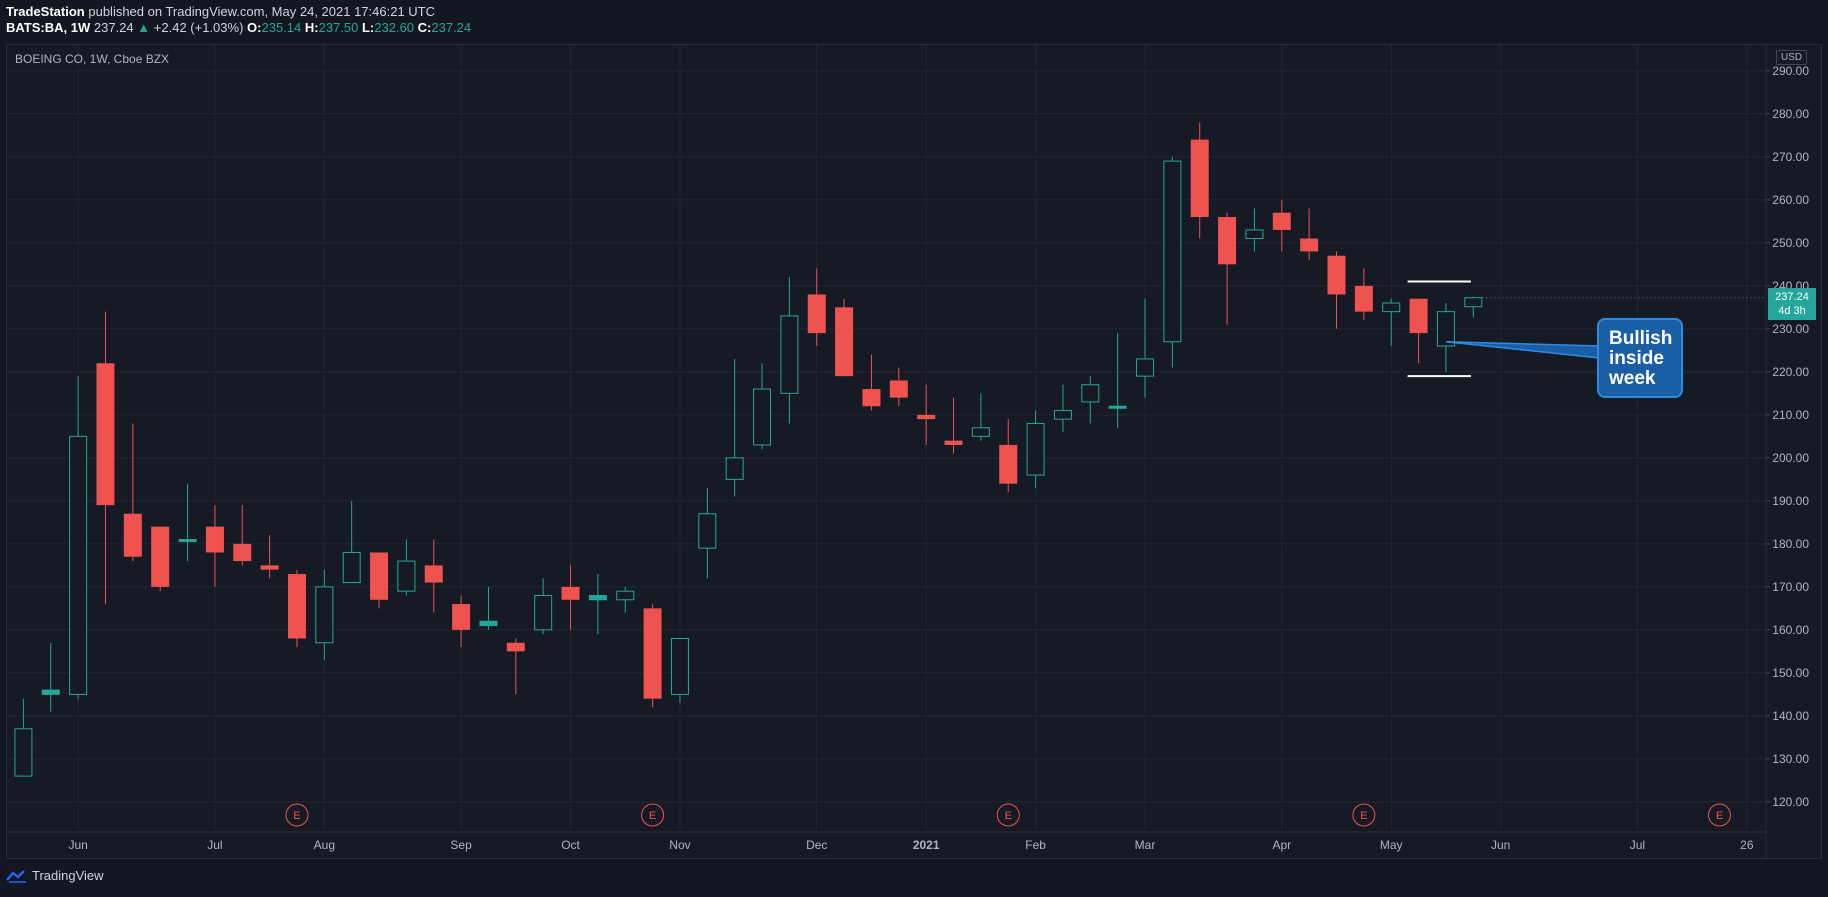  What do you see at coordinates (1632, 378) in the screenshot?
I see `annotation-line: week` at bounding box center [1632, 378].